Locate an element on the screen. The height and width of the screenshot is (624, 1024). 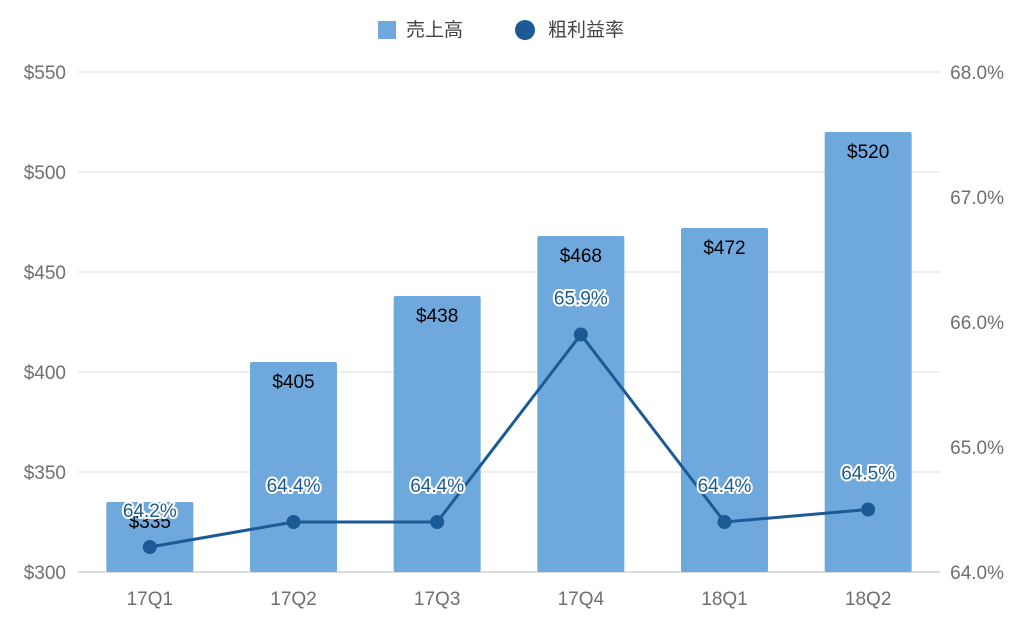
x-tick-label: 17Q2 is located at coordinates (293, 599).